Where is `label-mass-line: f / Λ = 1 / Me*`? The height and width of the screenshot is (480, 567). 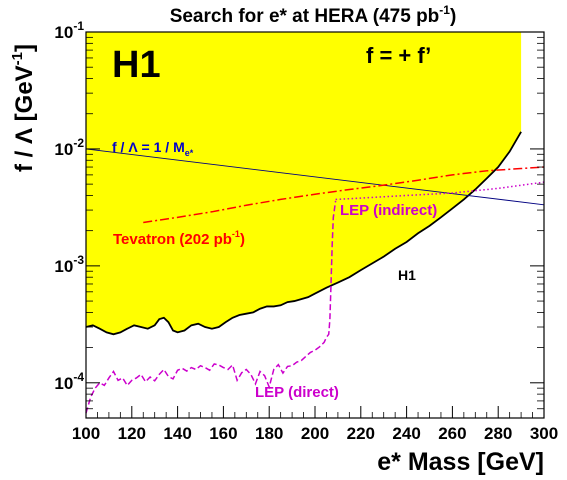
label-mass-line: f / Λ = 1 / Me* is located at coordinates (153, 148).